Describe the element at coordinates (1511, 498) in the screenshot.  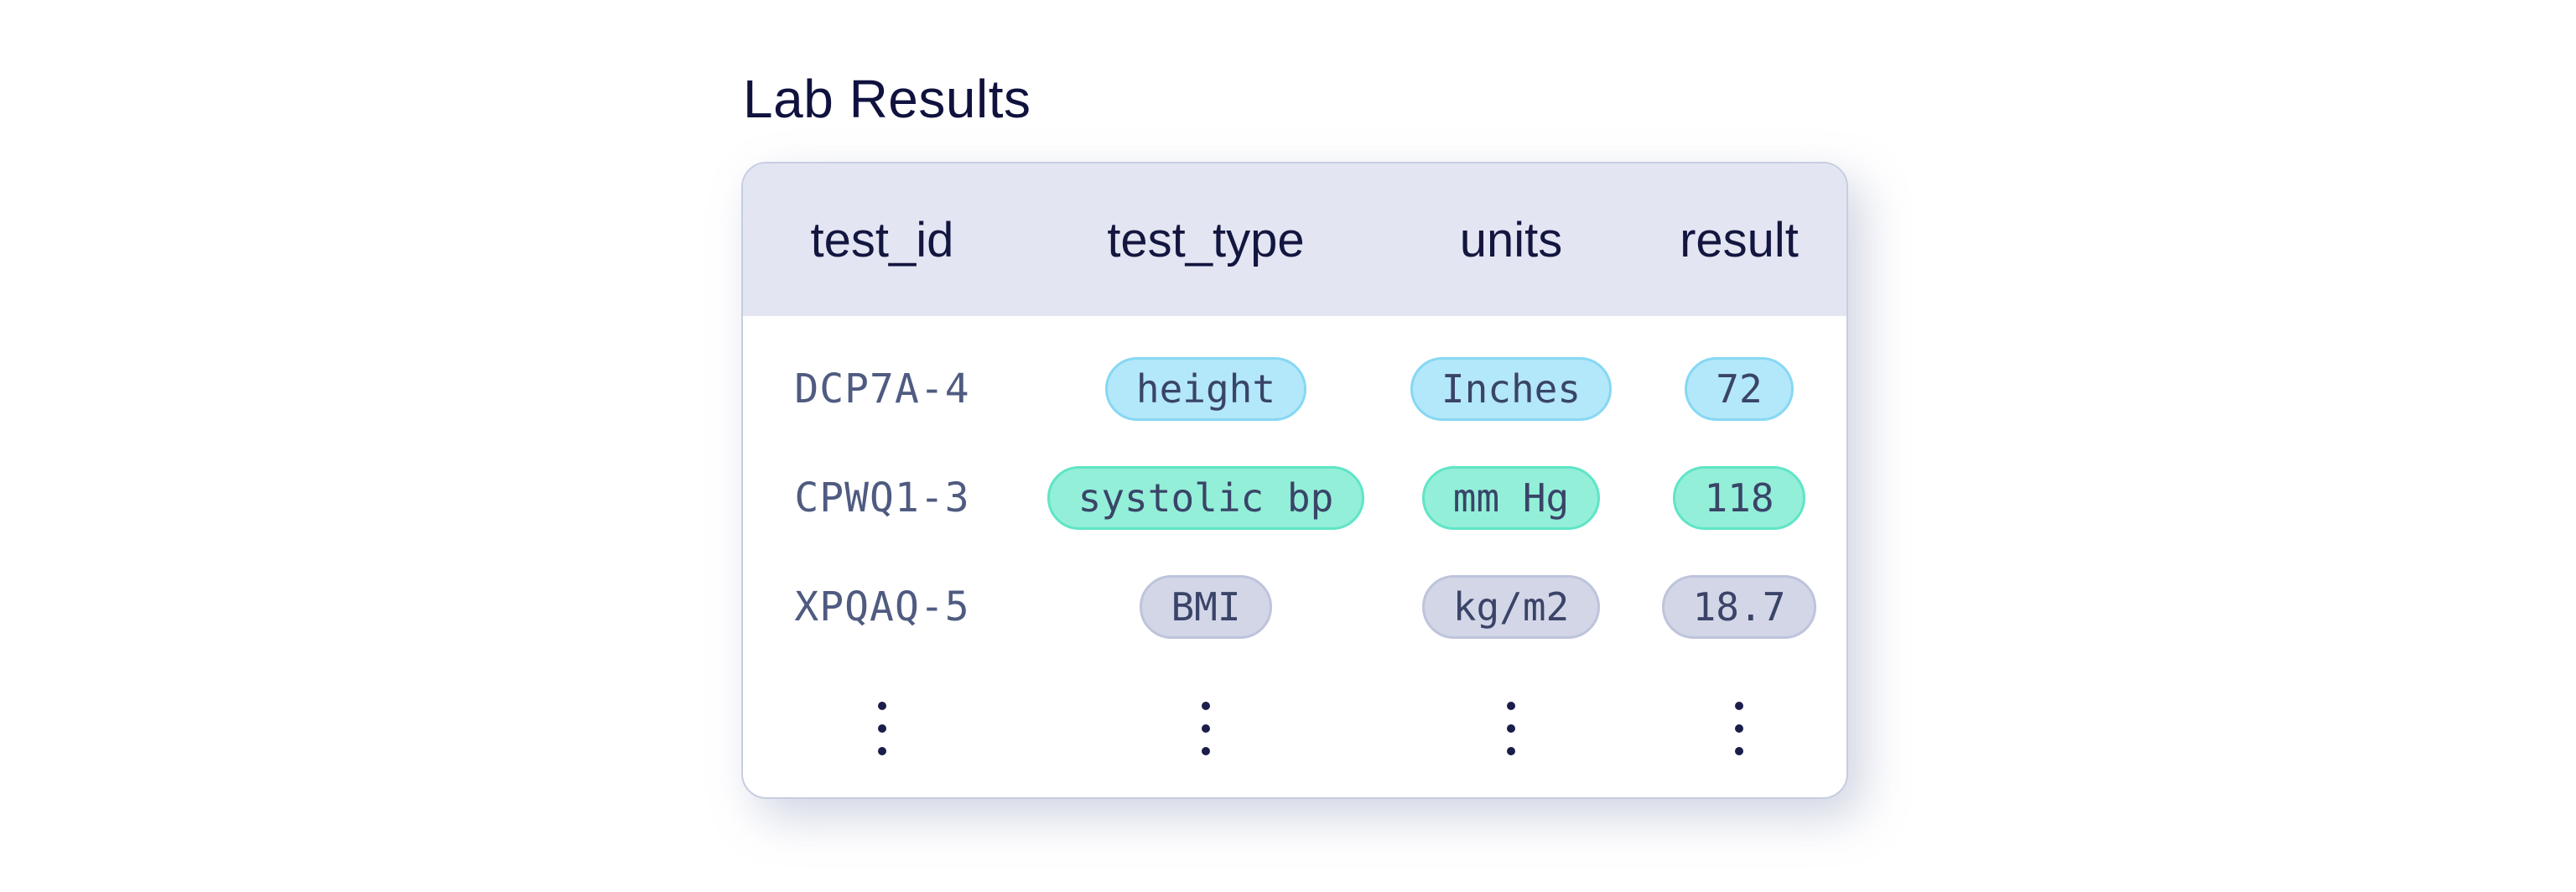
I see `units-badge: mm Hg` at that location.